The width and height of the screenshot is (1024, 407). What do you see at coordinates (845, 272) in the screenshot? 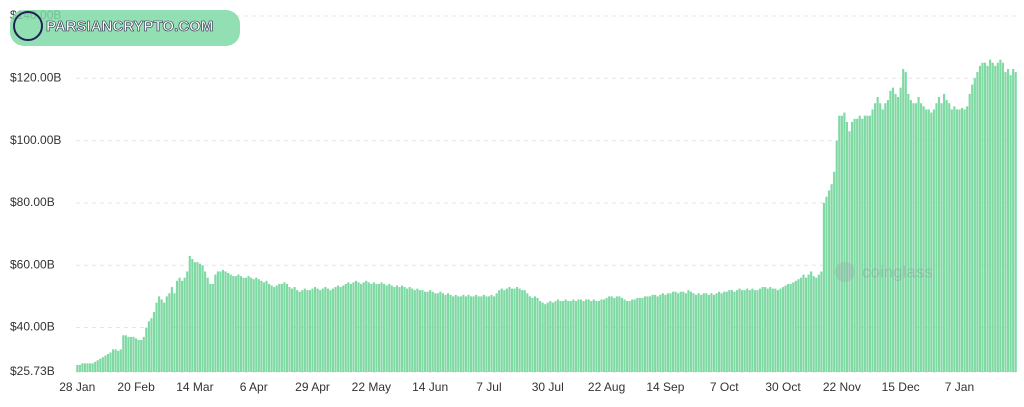
I see `watermark-icon` at bounding box center [845, 272].